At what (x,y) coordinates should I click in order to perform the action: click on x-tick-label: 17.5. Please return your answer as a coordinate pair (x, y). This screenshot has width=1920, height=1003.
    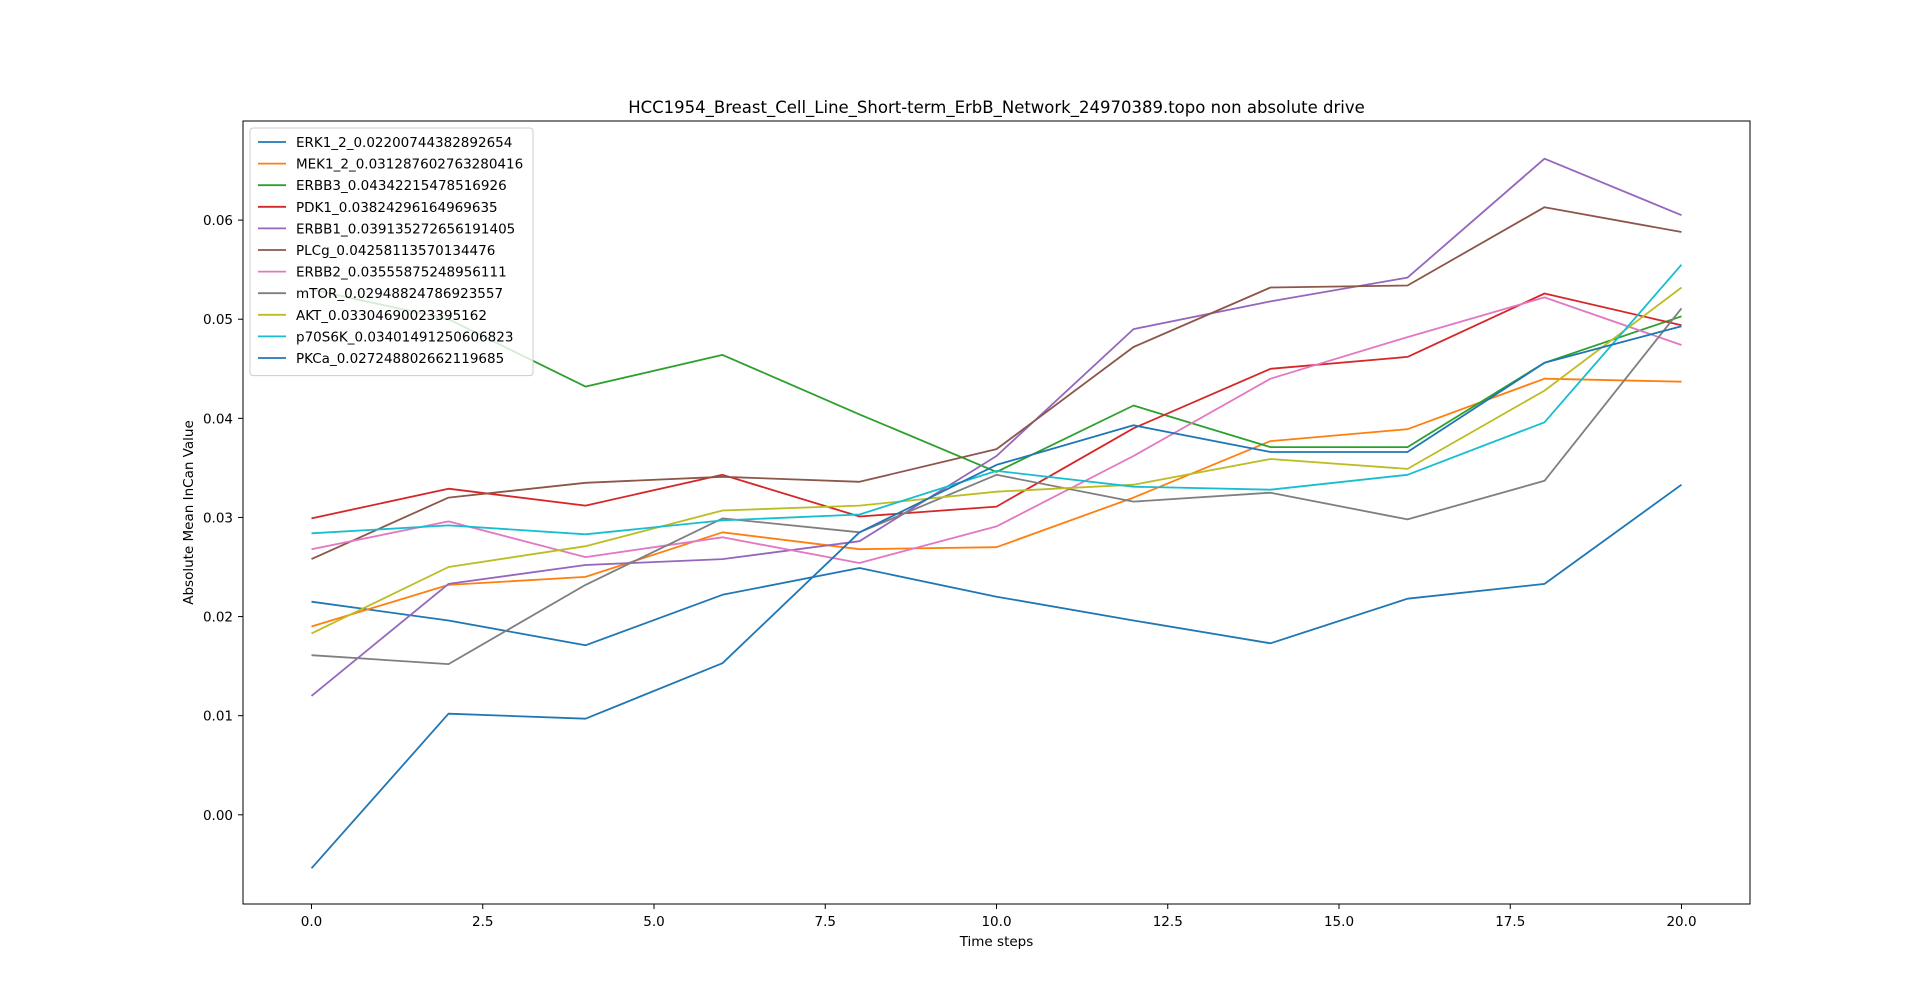
    Looking at the image, I should click on (1510, 922).